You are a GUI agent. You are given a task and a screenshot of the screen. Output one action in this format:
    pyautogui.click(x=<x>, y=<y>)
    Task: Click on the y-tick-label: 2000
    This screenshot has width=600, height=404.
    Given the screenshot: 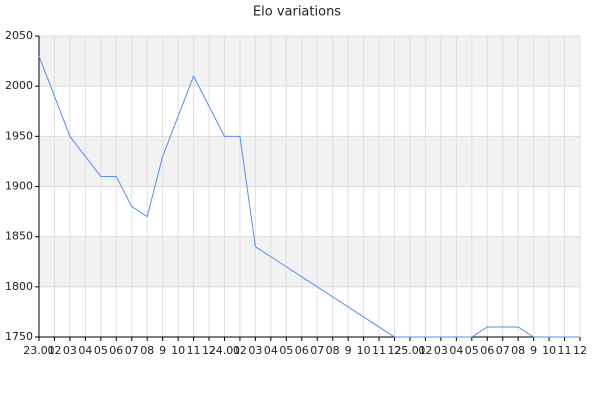 What is the action you would take?
    pyautogui.click(x=19, y=85)
    